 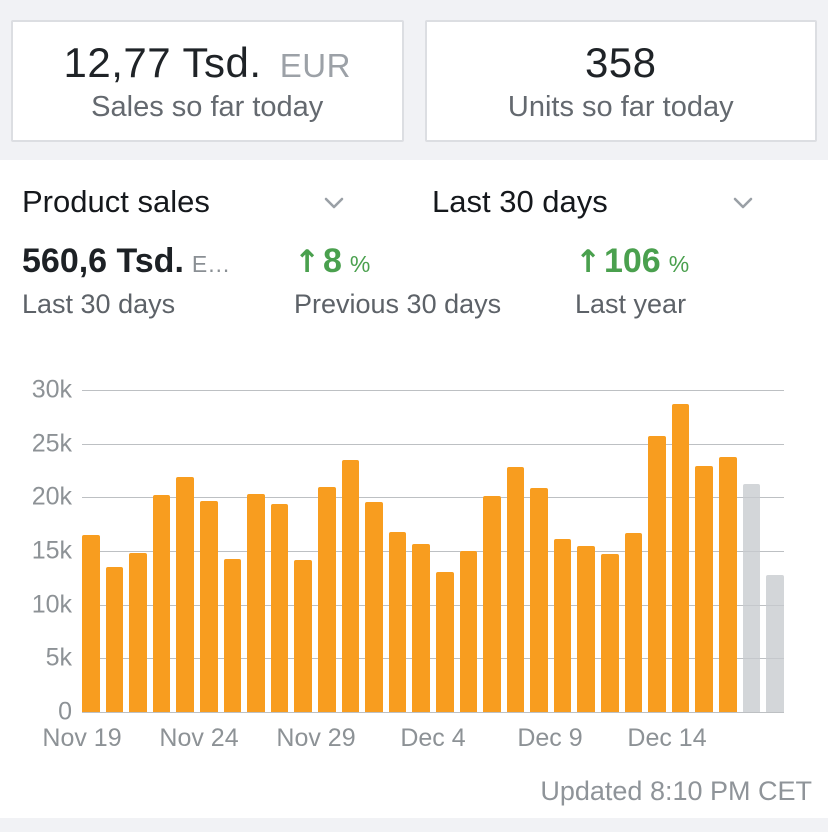 I want to click on stat-label: Previous 30 days, so click(x=398, y=304).